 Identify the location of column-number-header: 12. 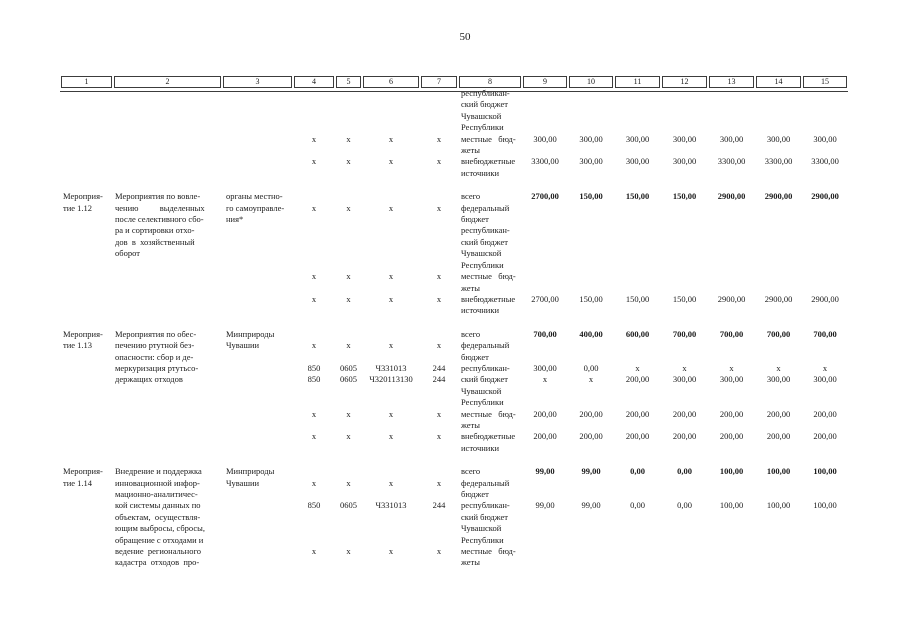
(684, 82).